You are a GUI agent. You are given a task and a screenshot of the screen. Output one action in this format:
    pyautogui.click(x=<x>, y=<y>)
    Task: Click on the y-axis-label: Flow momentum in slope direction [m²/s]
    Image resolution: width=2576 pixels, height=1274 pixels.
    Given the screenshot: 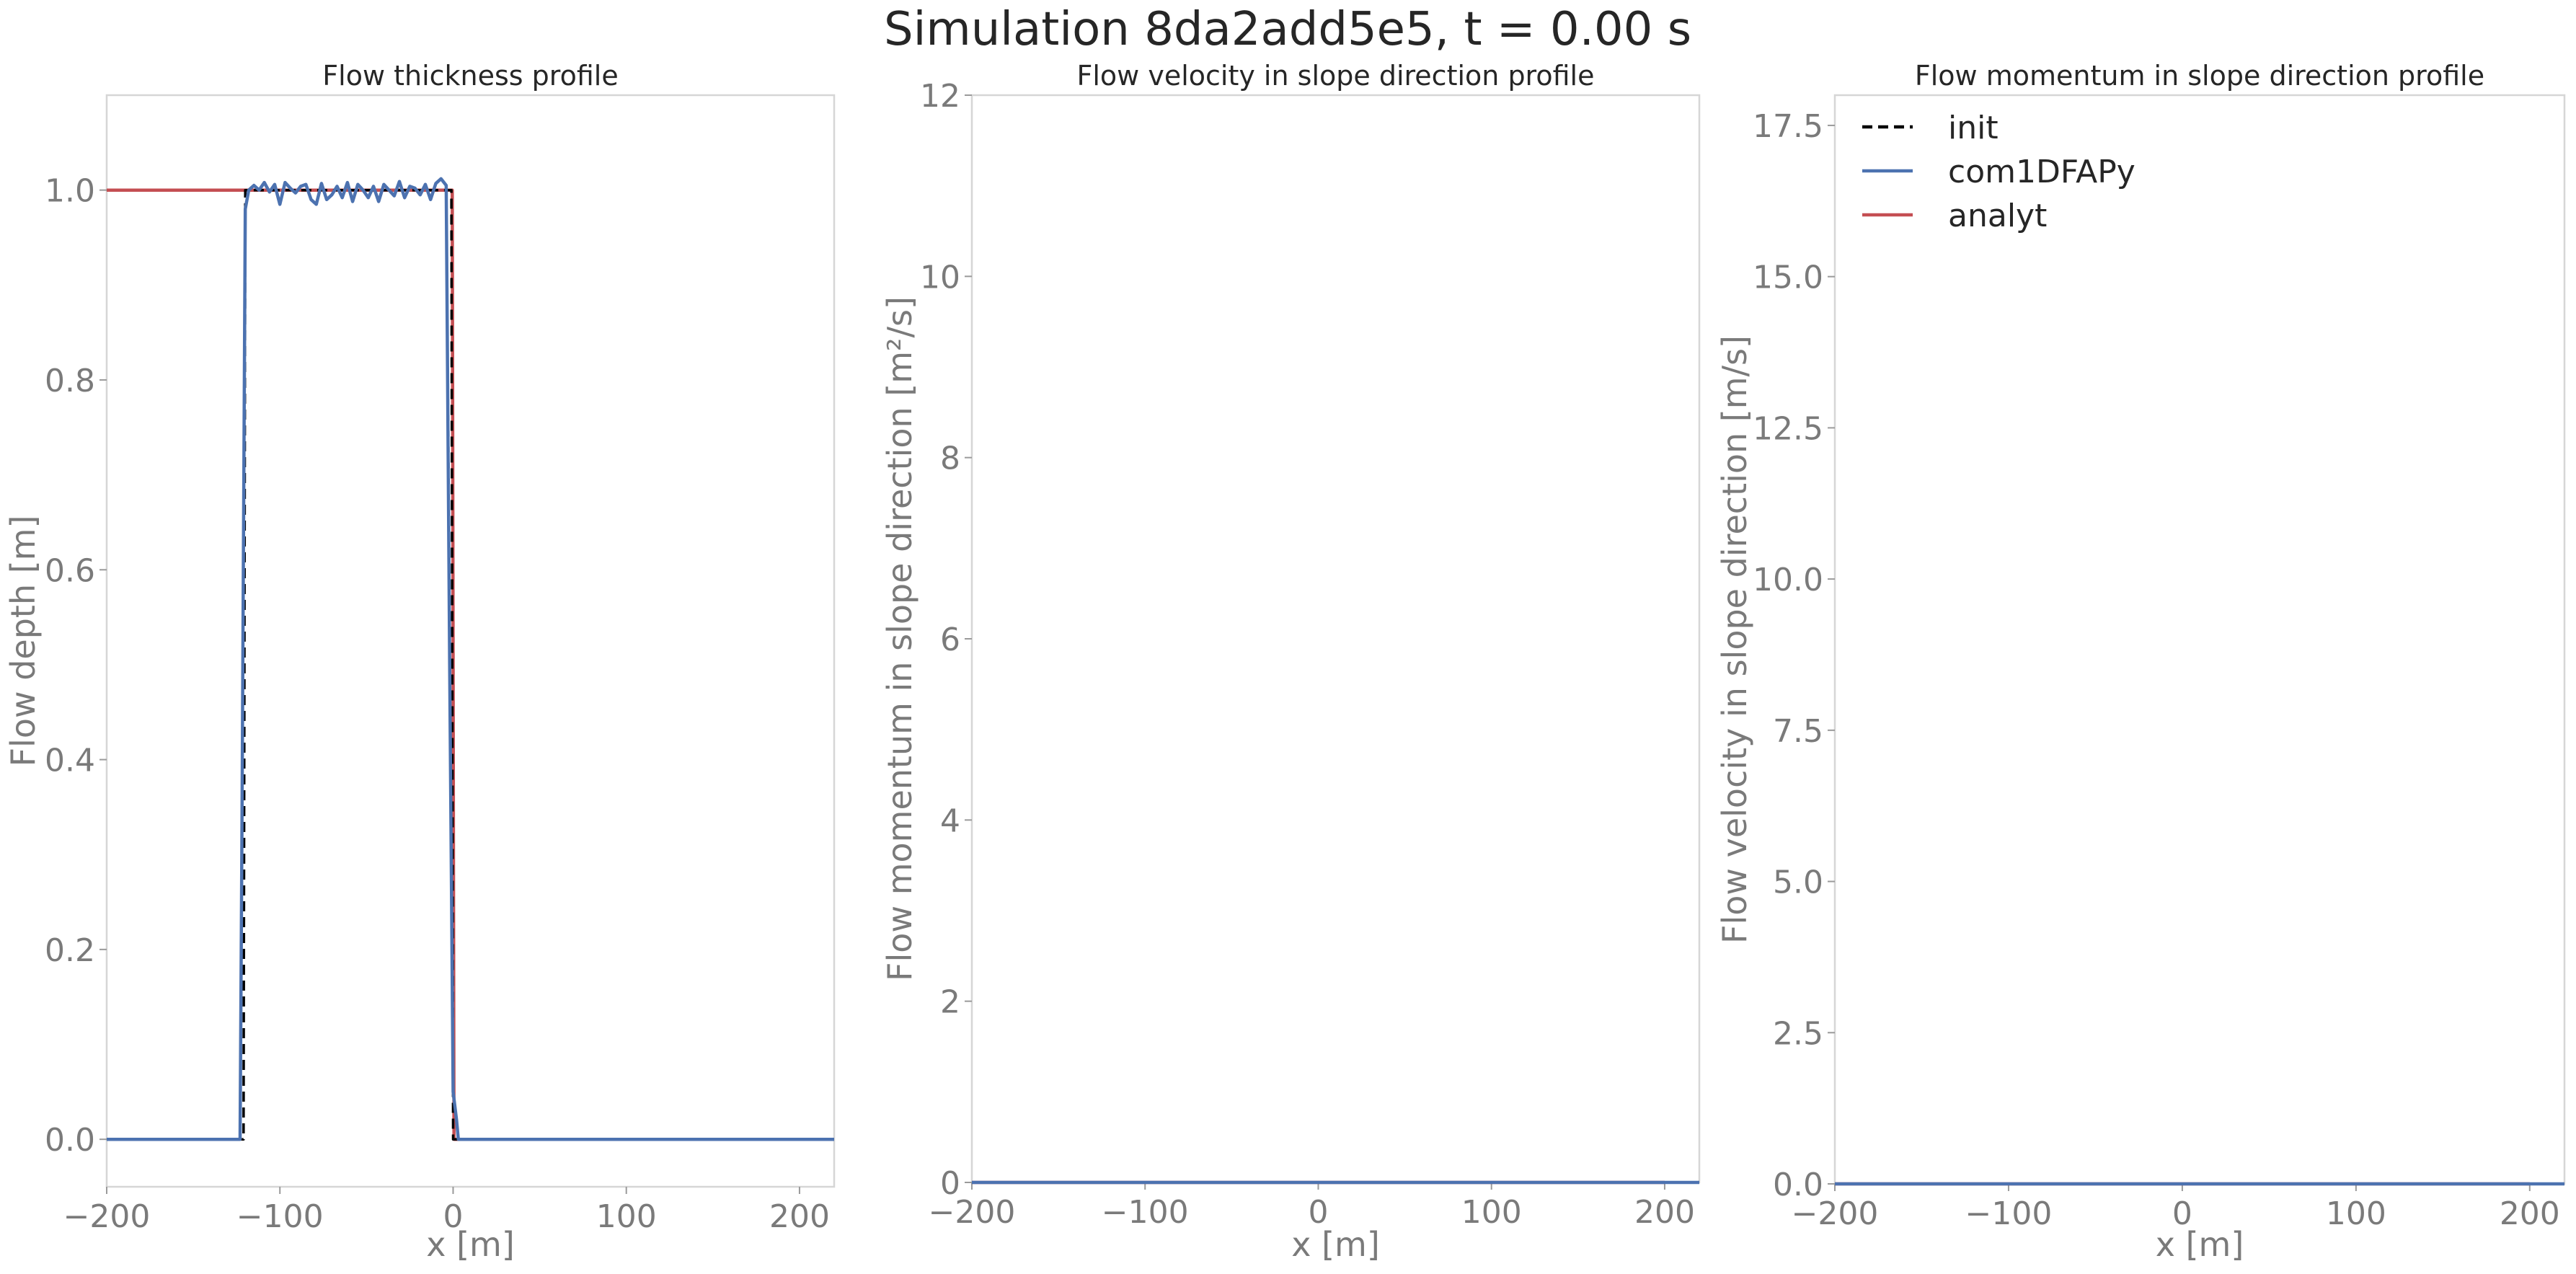 What is the action you would take?
    pyautogui.click(x=899, y=638)
    